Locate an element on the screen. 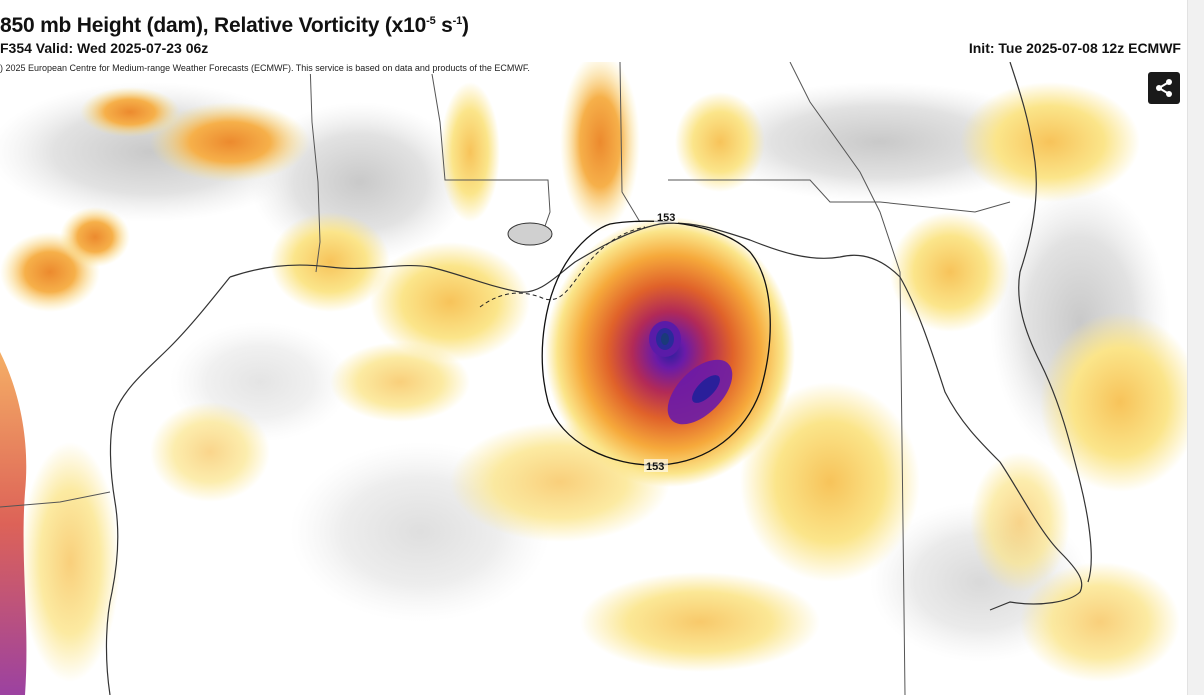 The width and height of the screenshot is (1204, 695). vertical-scrollbar is located at coordinates (1195, 347).